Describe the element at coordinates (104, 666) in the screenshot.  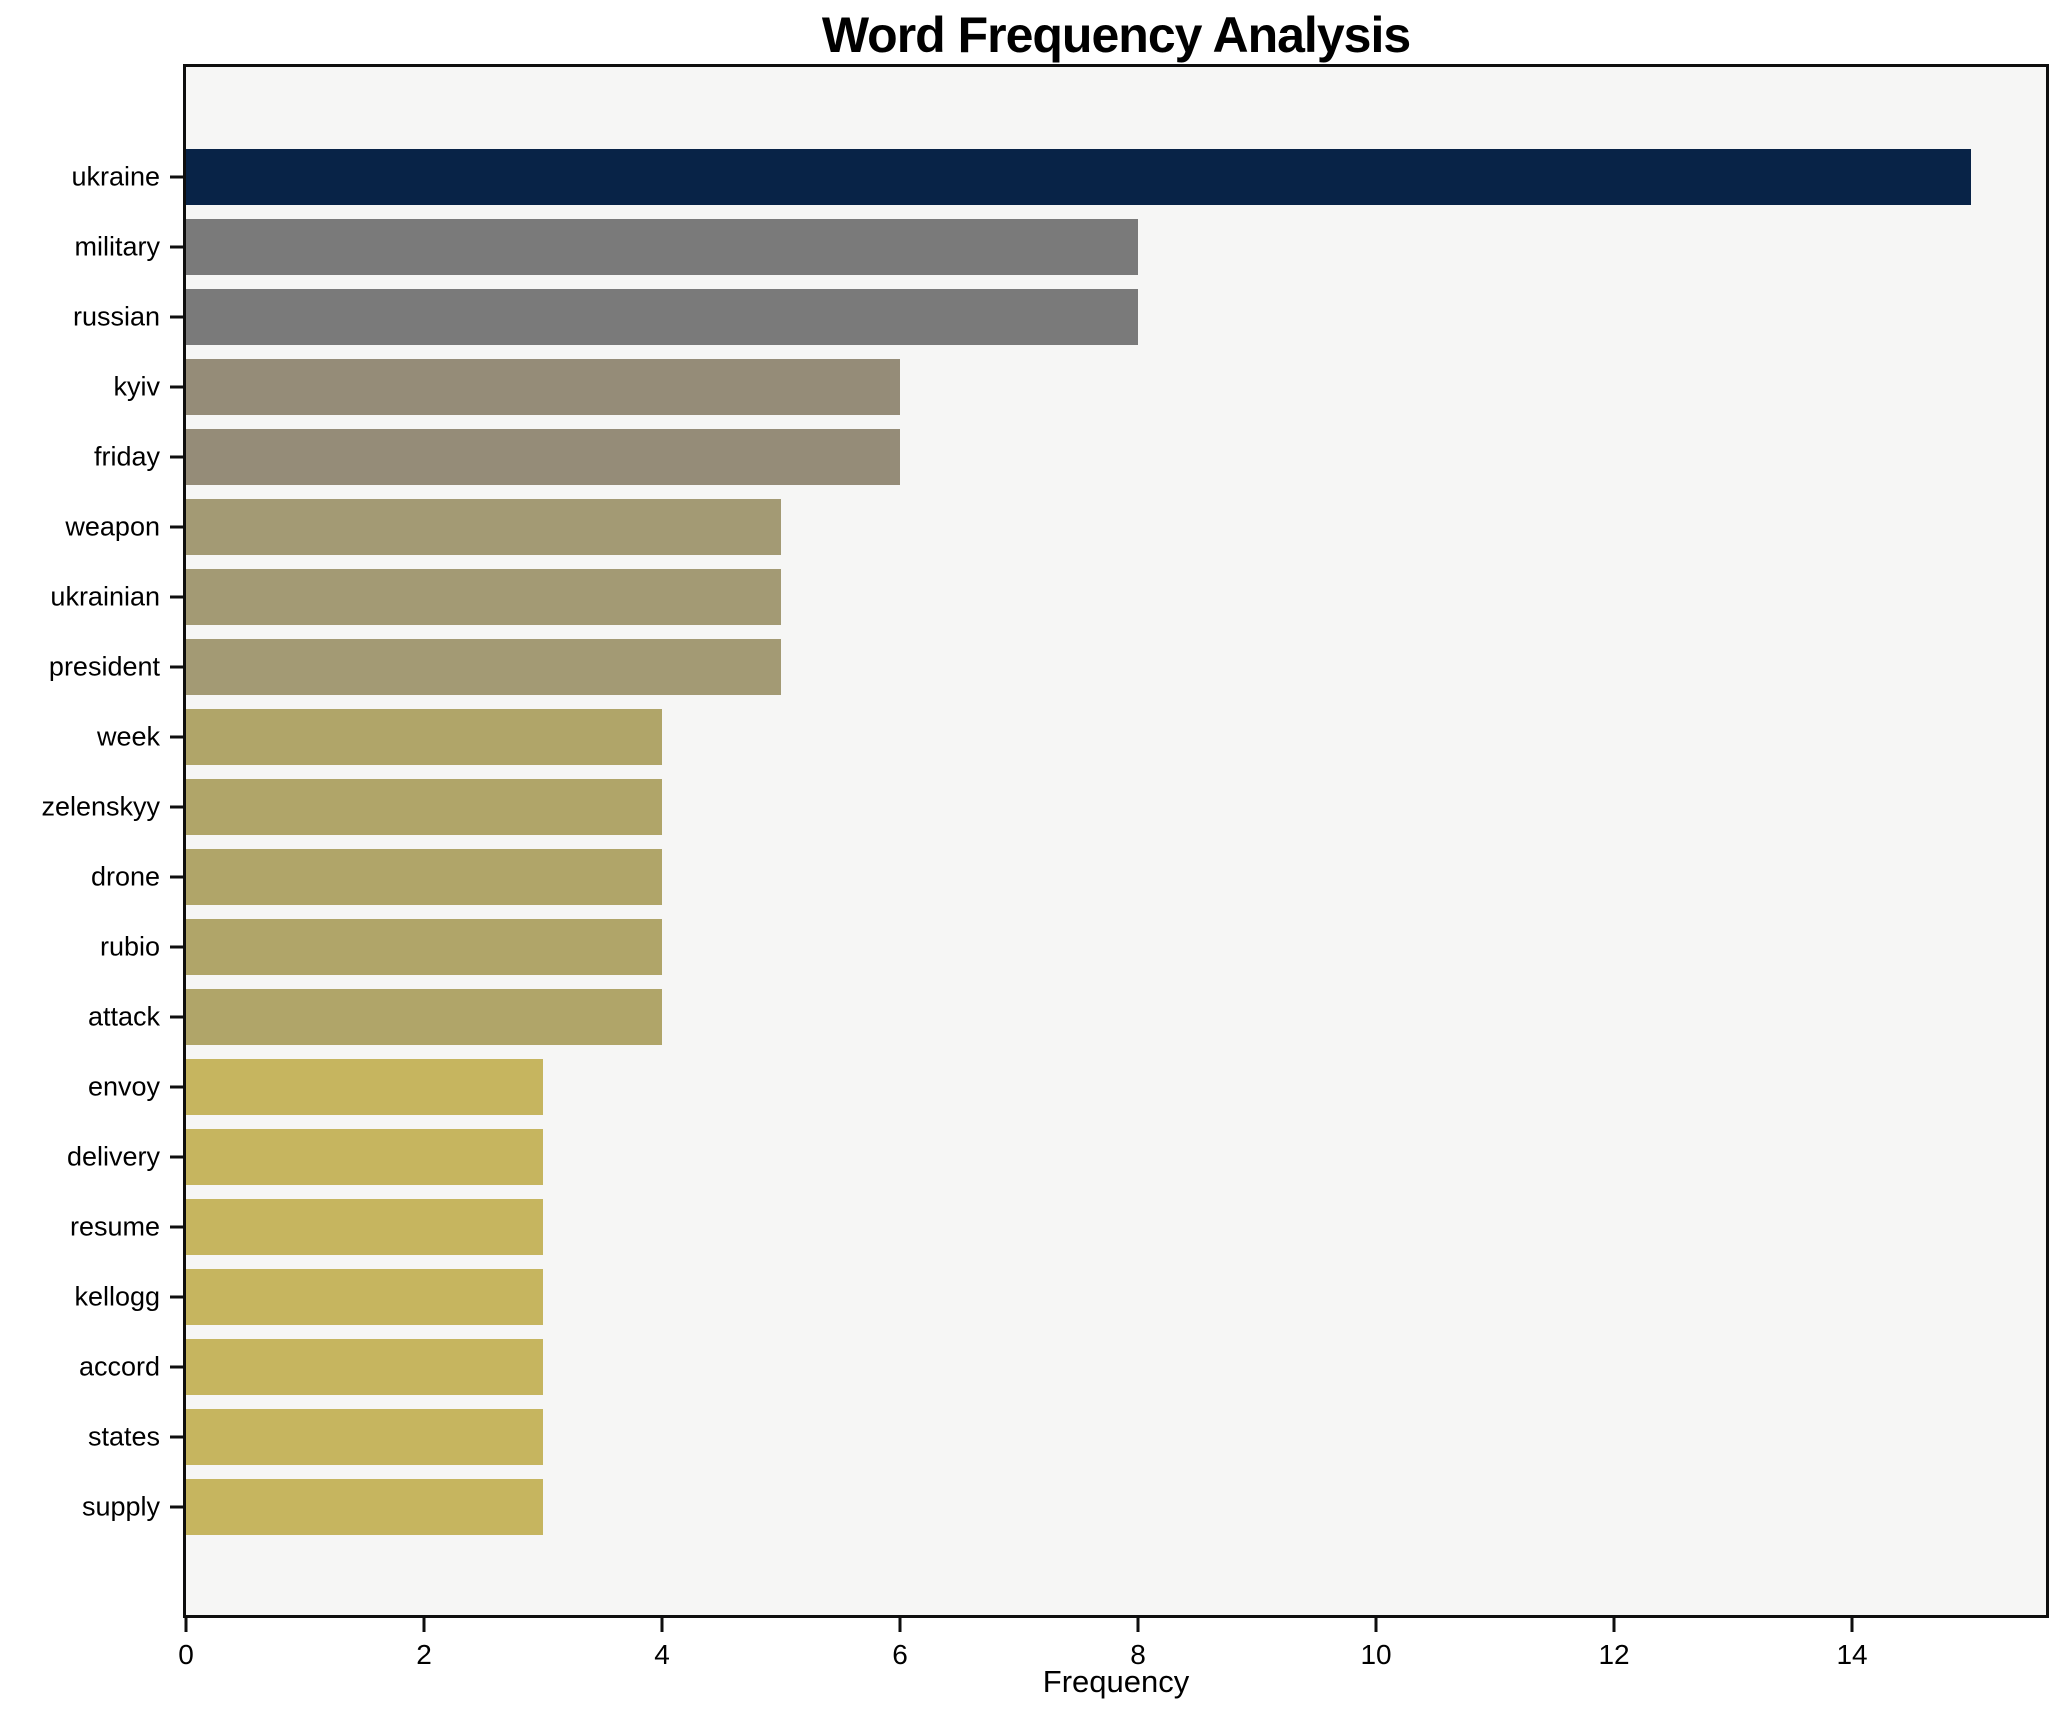
I see `y-label-president: president` at that location.